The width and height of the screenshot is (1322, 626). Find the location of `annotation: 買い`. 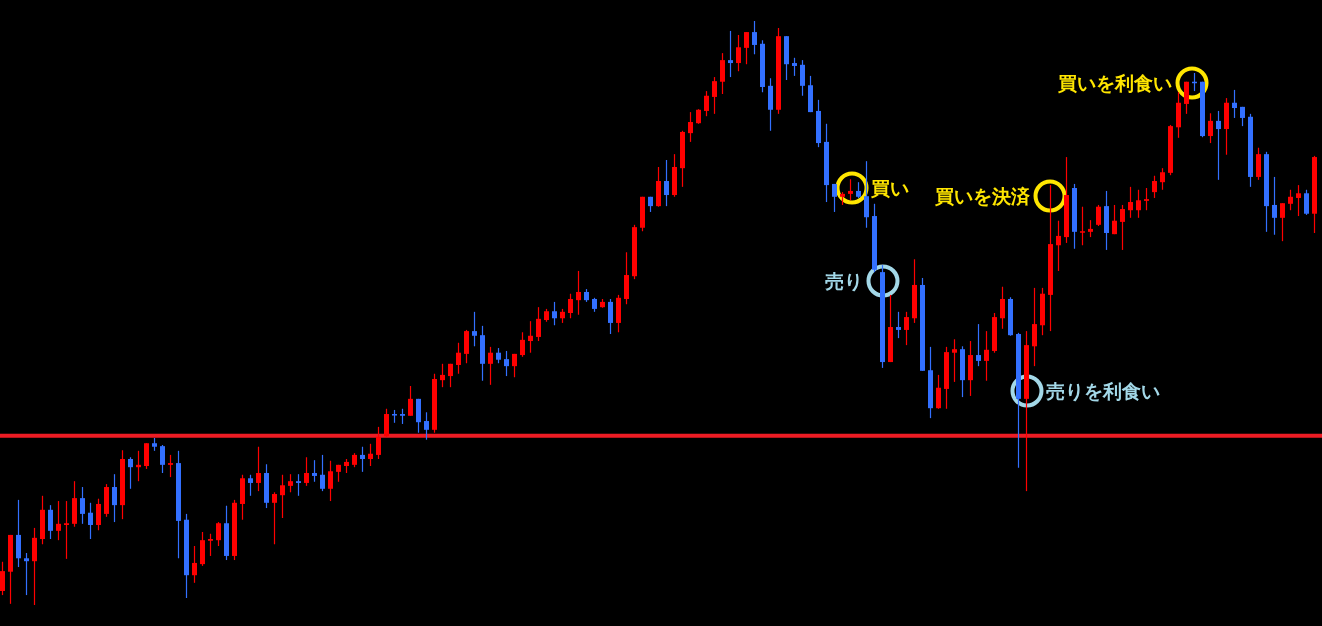

annotation: 買い is located at coordinates (890, 188).